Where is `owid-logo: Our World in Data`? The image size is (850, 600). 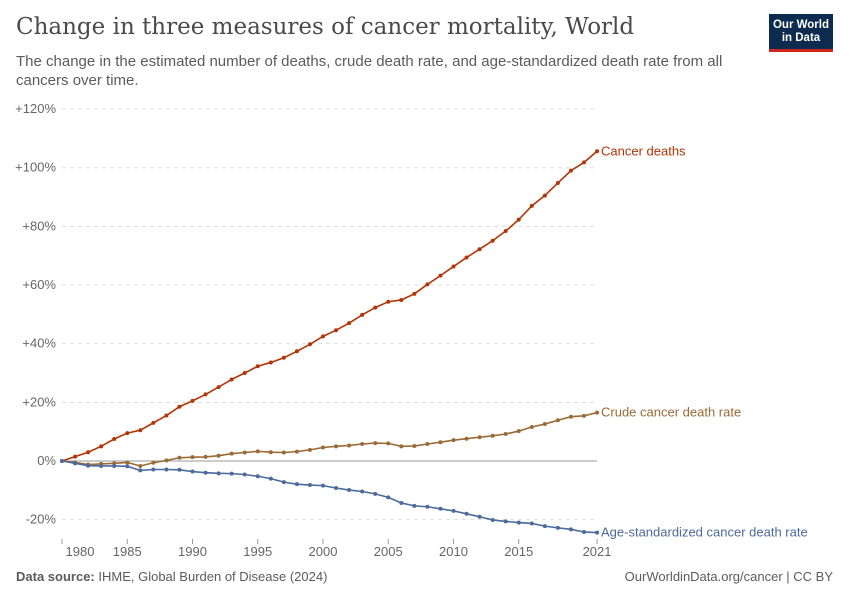 owid-logo: Our World in Data is located at coordinates (801, 33).